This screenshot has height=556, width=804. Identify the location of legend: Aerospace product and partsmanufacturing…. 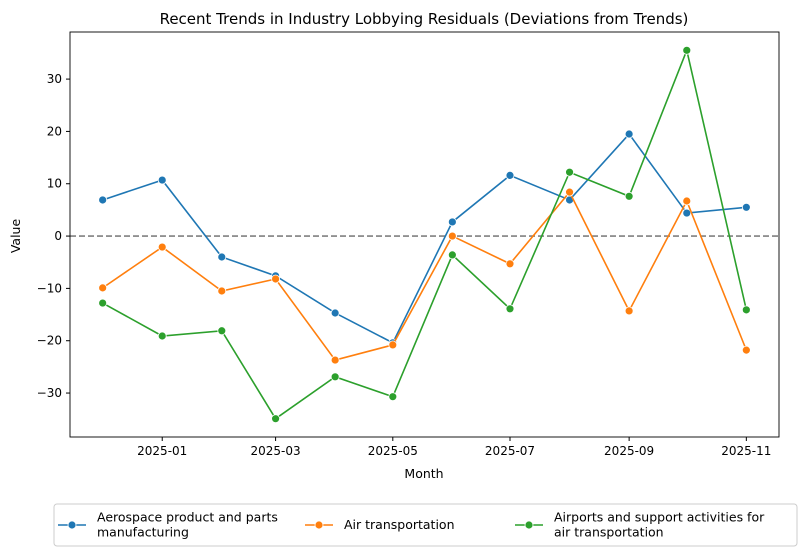
(425, 525).